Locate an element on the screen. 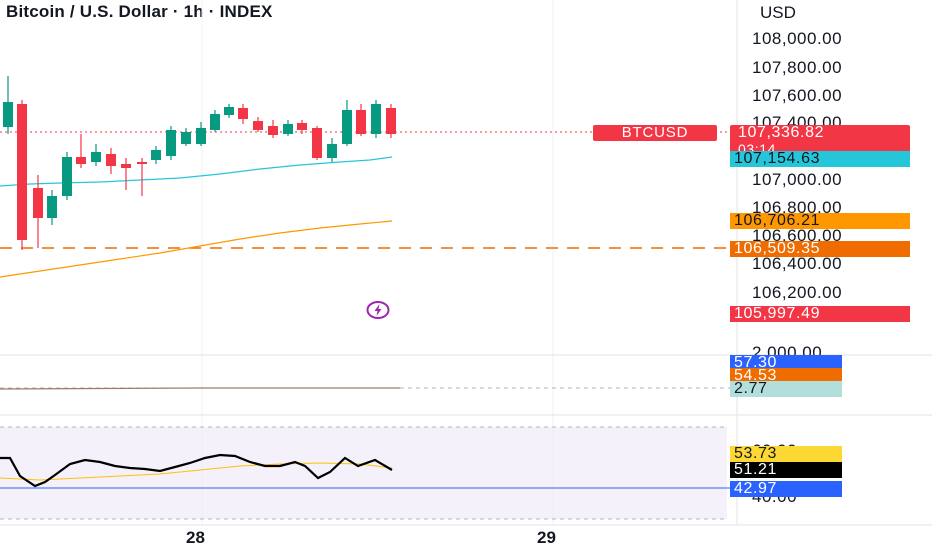 This screenshot has height=550, width=932. rsi-line is located at coordinates (196, 470).